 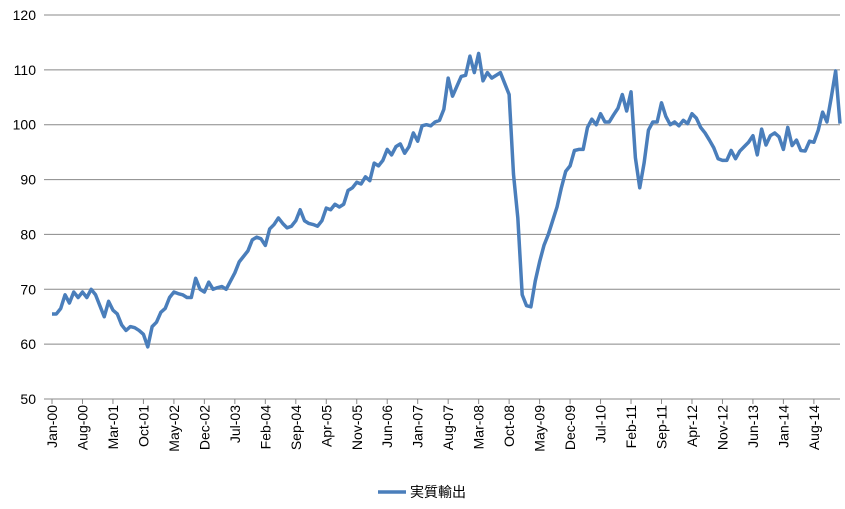 I want to click on x-tick-label: Jun-13, so click(x=753, y=426).